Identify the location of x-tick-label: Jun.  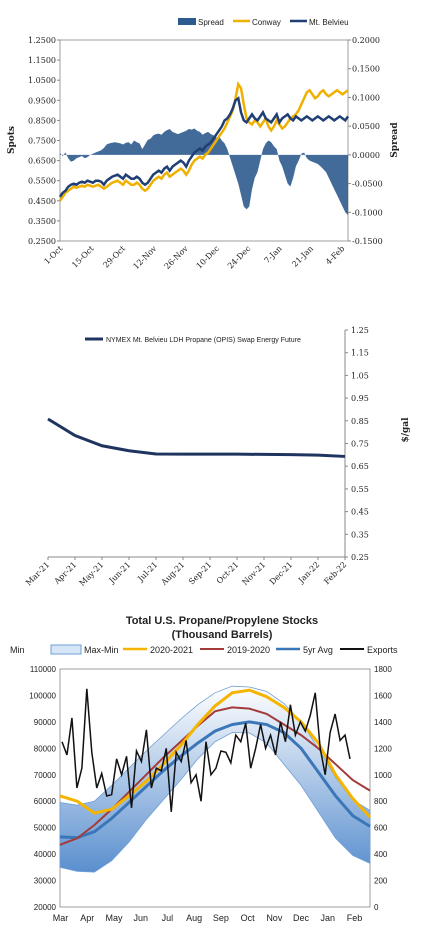
(140, 918).